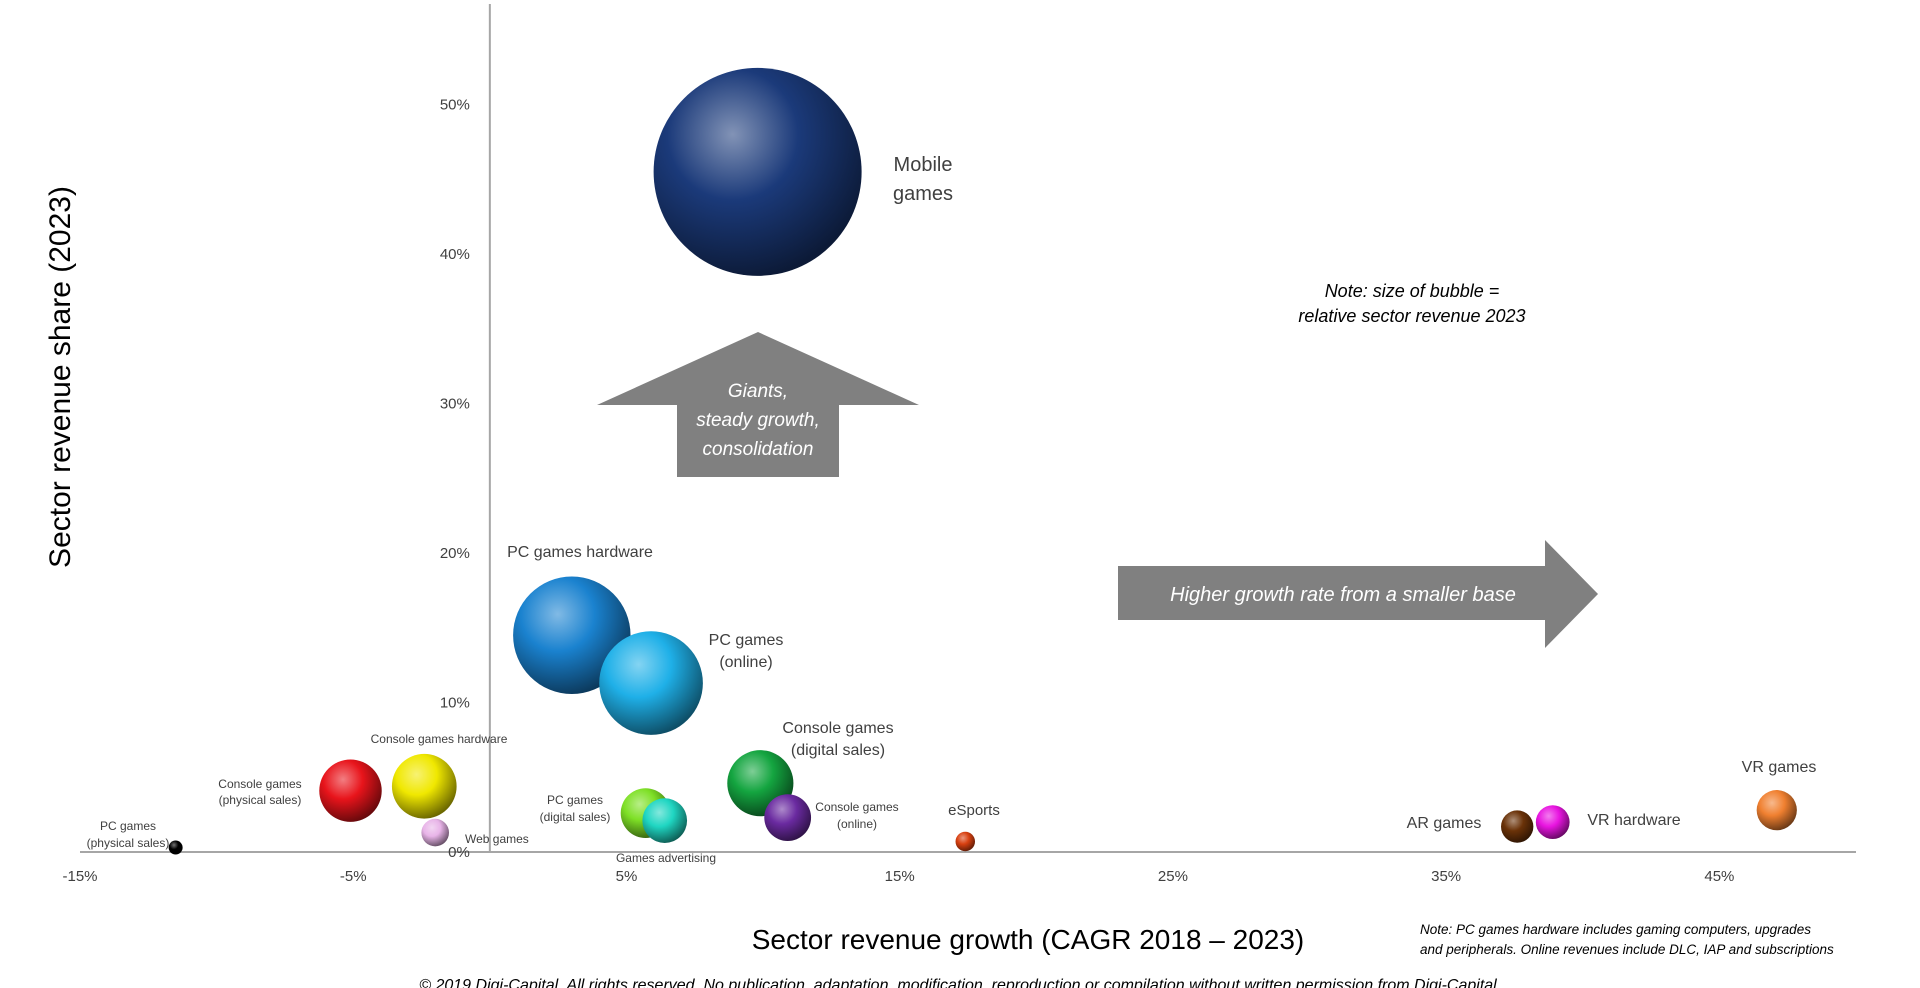 This screenshot has height=988, width=1920. What do you see at coordinates (128, 843) in the screenshot?
I see `label-pc-physical-line-2: (physical sales)` at bounding box center [128, 843].